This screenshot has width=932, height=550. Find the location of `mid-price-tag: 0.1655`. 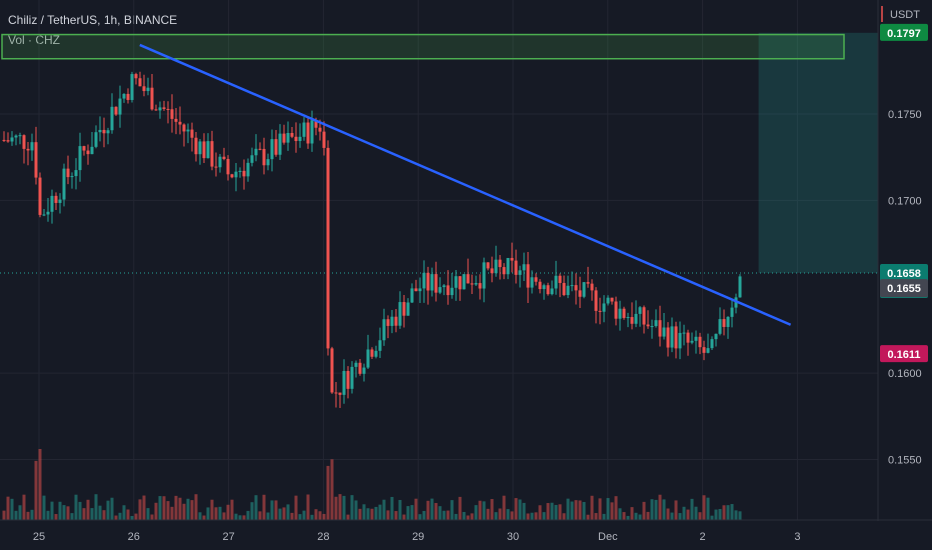

mid-price-tag: 0.1655 is located at coordinates (904, 289).